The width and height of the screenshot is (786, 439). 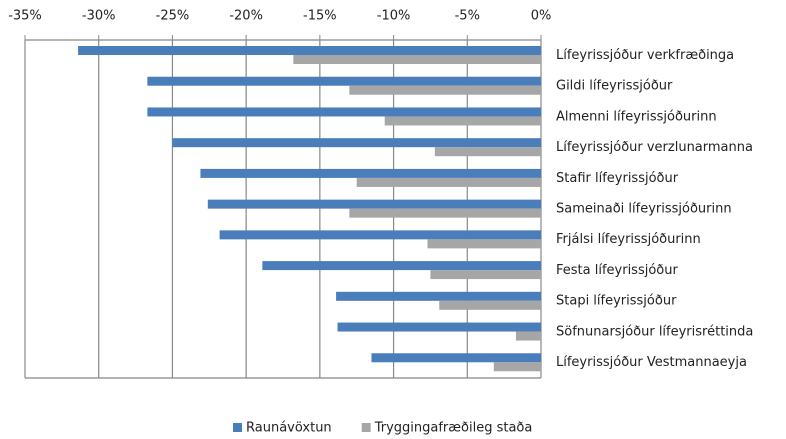 What do you see at coordinates (394, 16) in the screenshot?
I see `x-tick-label: -10%` at bounding box center [394, 16].